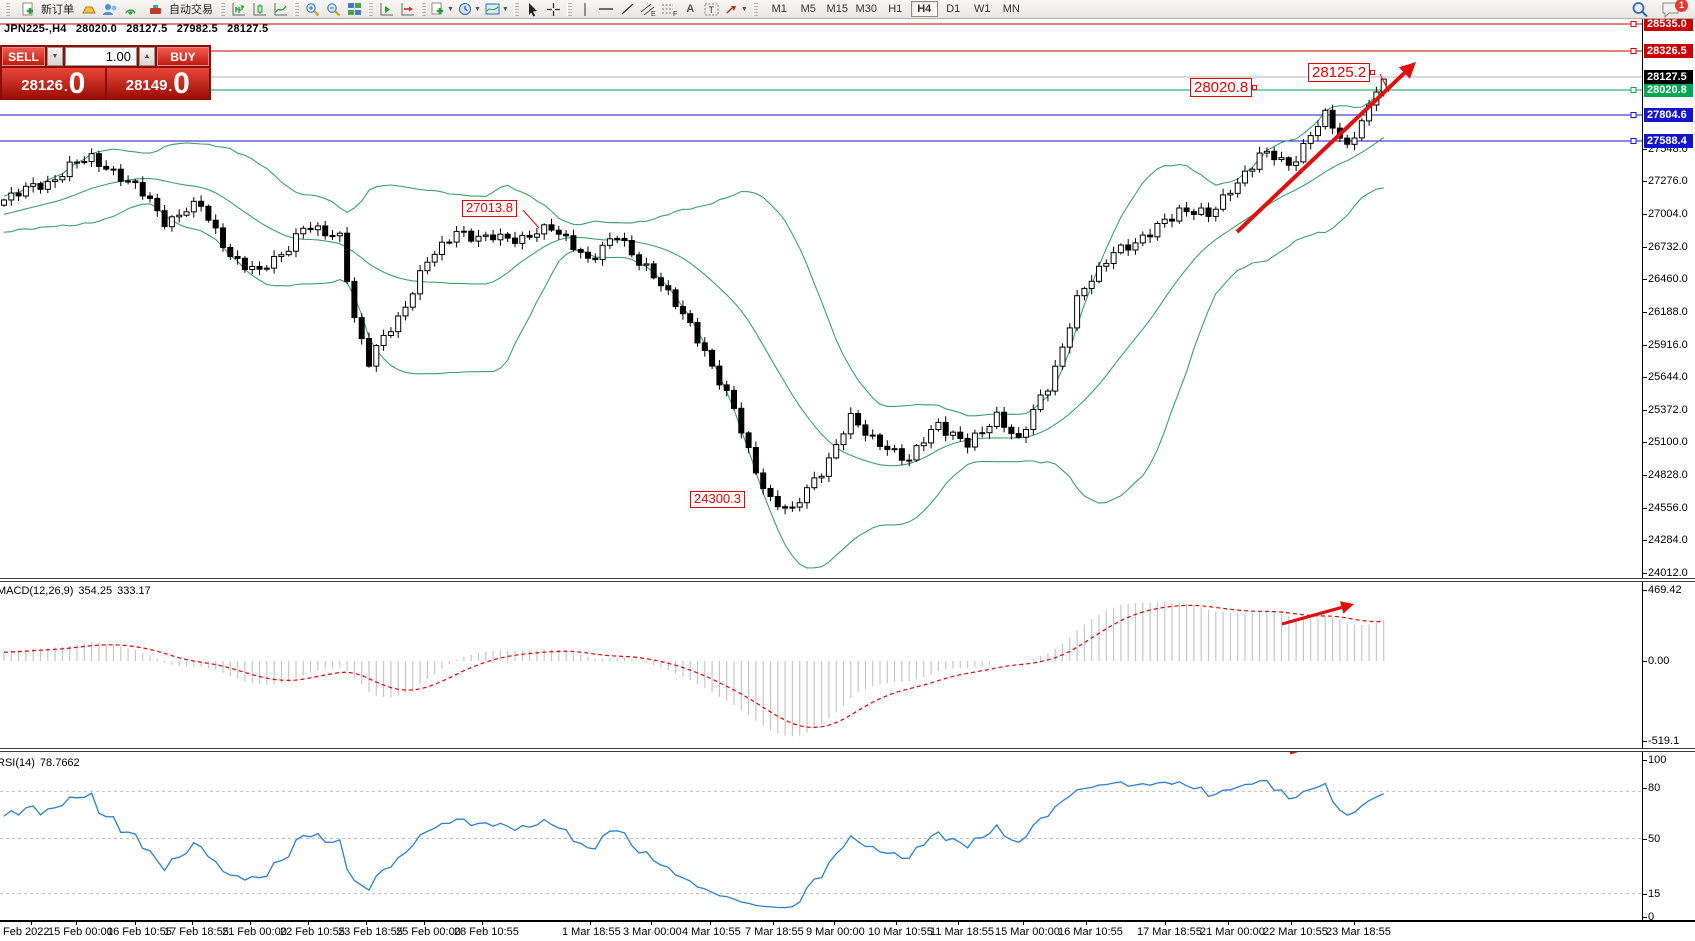  I want to click on hline-price-badge: 28535.0, so click(1668, 24).